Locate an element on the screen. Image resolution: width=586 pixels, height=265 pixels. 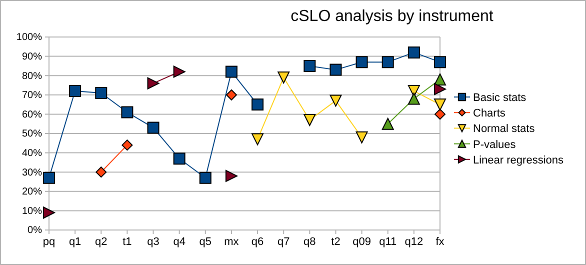
y-tick-label: 30% is located at coordinates (32, 172).